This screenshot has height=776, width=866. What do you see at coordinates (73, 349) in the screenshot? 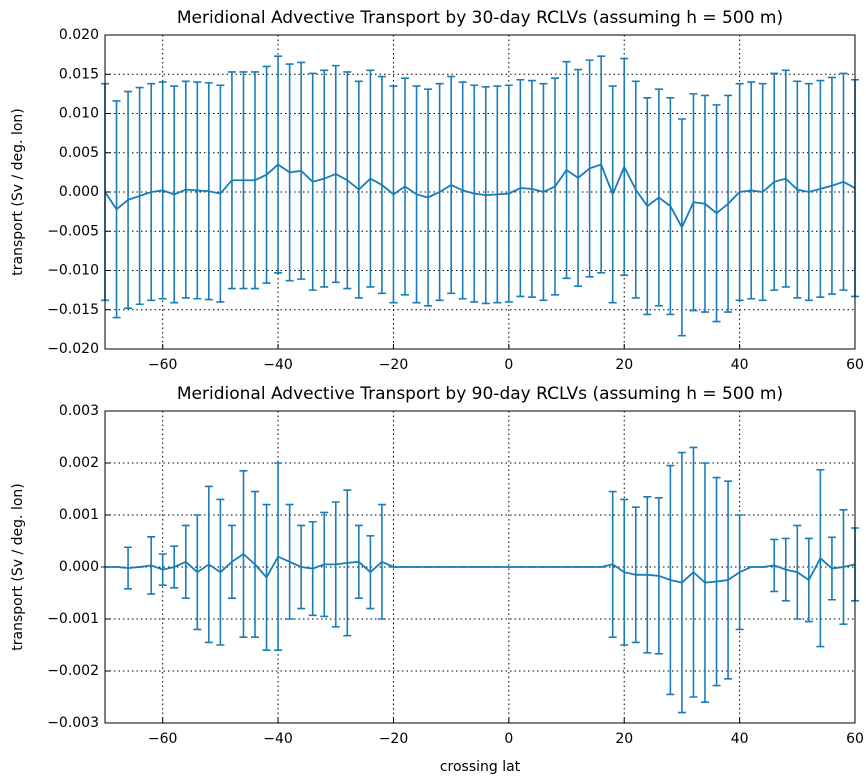
I see `y-tick-label: −0.020` at bounding box center [73, 349].